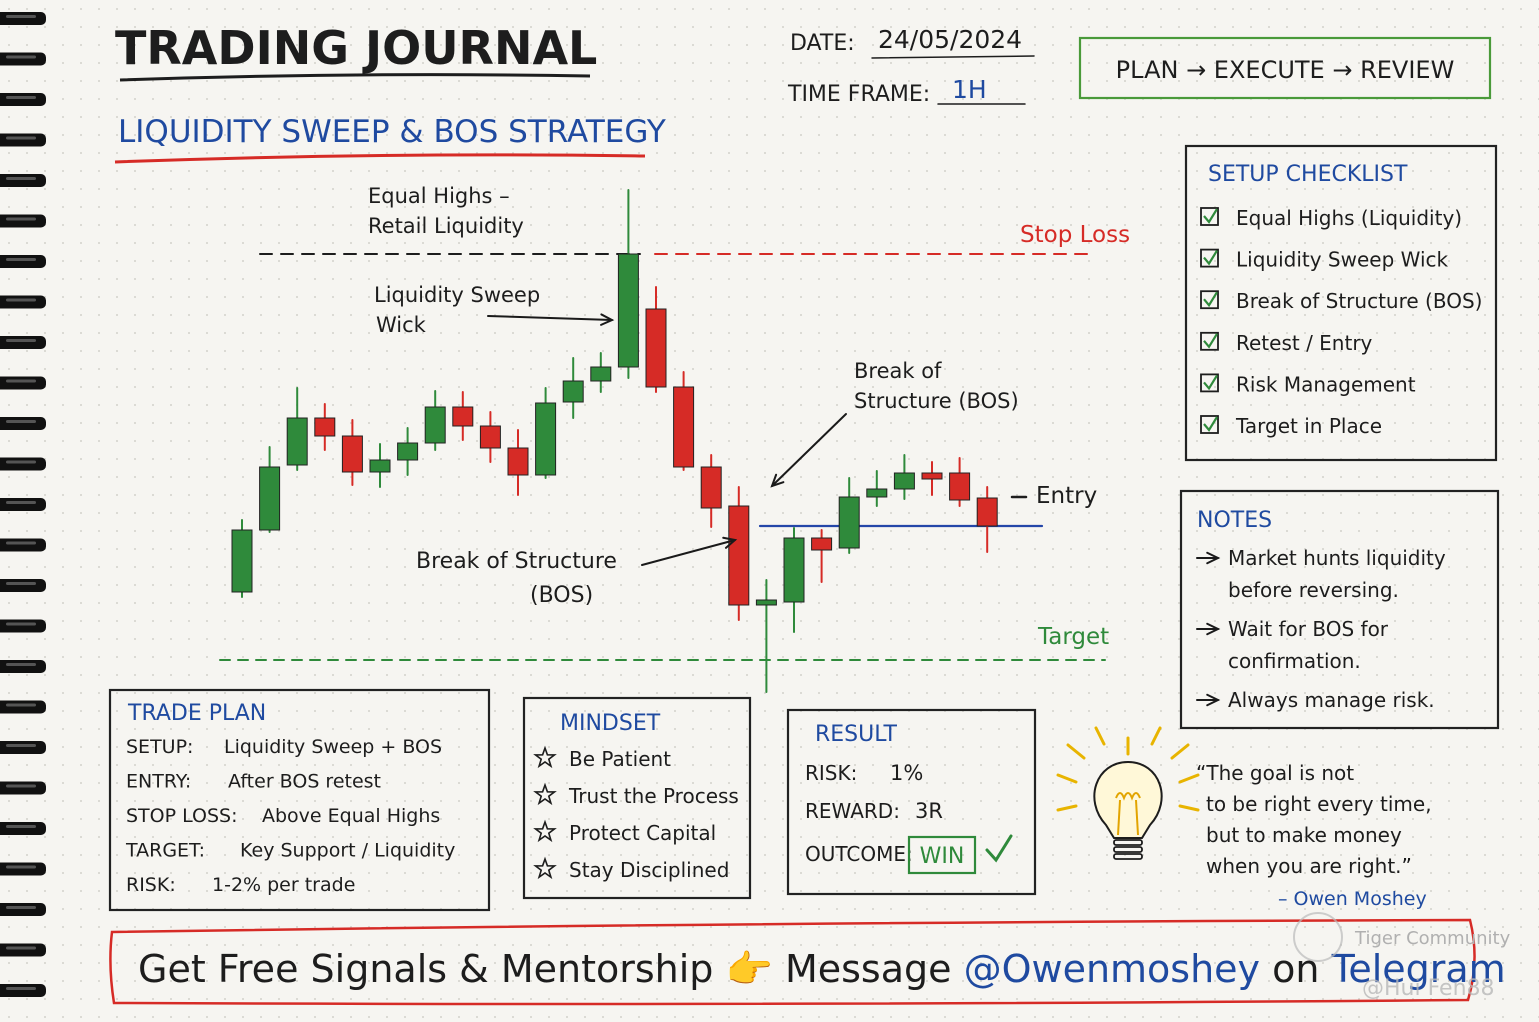 The width and height of the screenshot is (1539, 1022). I want to click on trade-plan-label: RISK:, so click(151, 885).